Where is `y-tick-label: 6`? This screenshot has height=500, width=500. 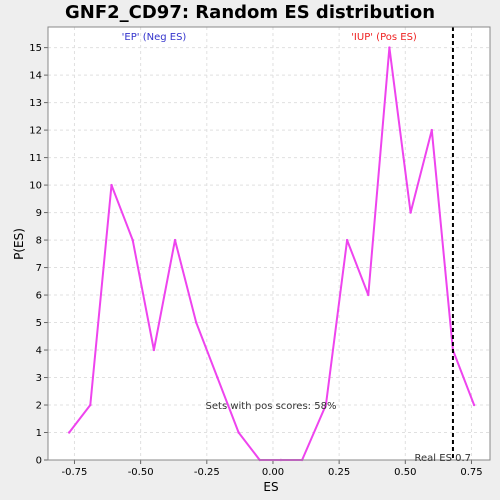
y-tick-label: 6 is located at coordinates (39, 296).